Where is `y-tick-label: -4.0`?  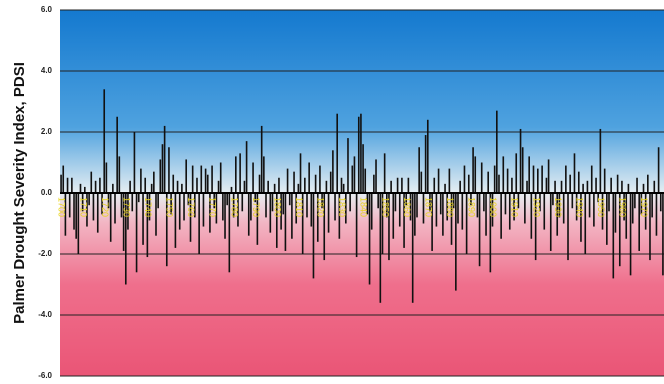 y-tick-label: -4.0 is located at coordinates (45, 314).